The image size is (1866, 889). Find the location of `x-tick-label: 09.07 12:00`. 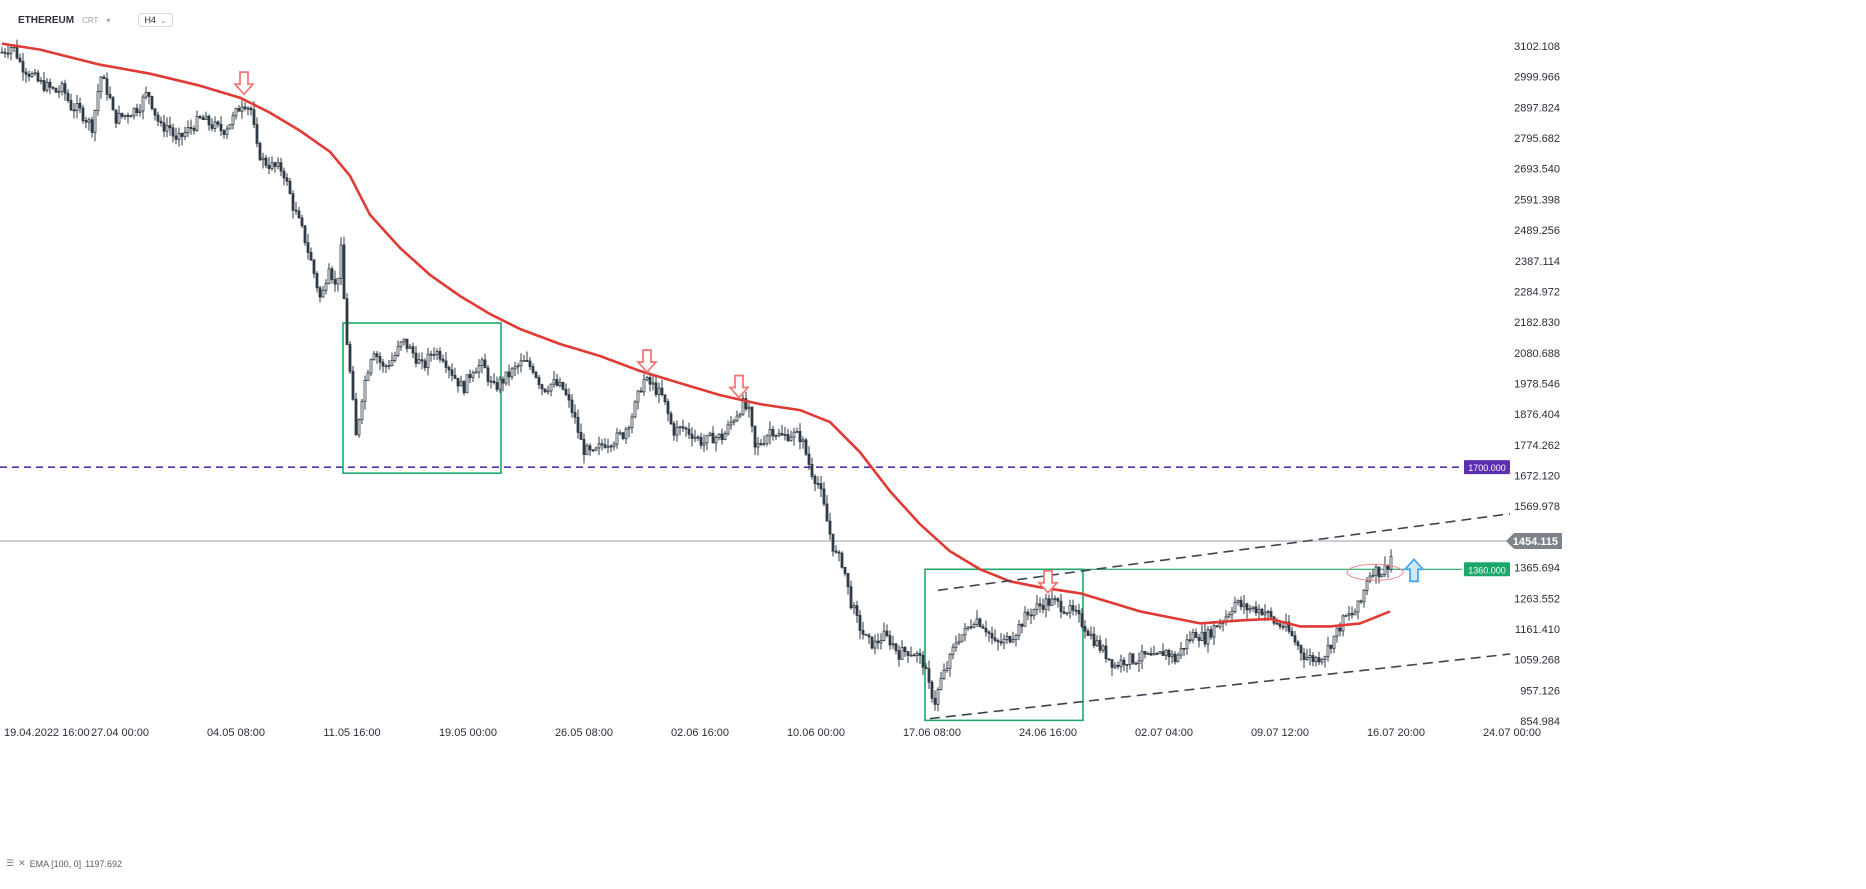

x-tick-label: 09.07 12:00 is located at coordinates (1280, 733).